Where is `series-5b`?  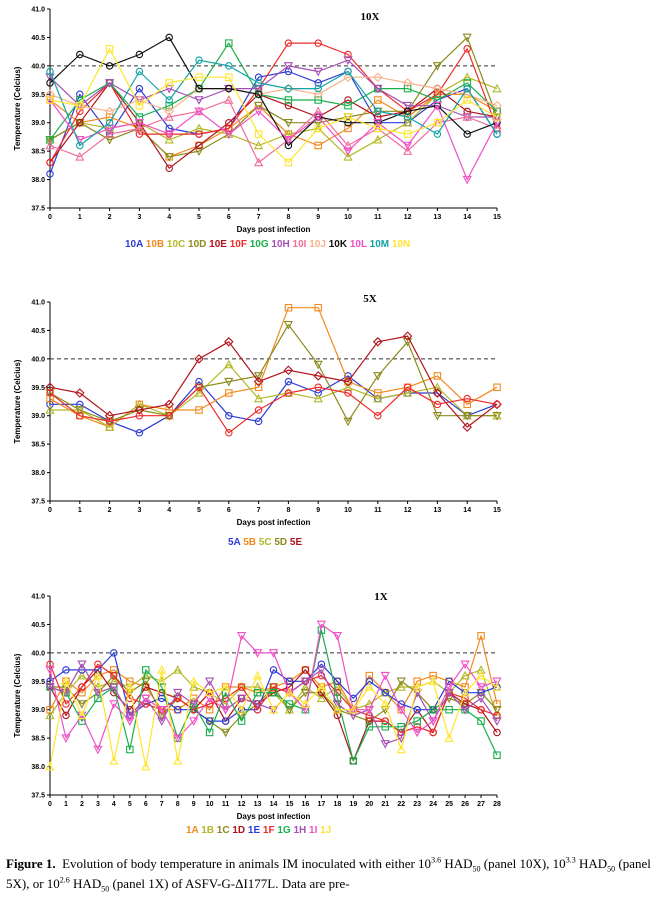
series-5b is located at coordinates (273, 367).